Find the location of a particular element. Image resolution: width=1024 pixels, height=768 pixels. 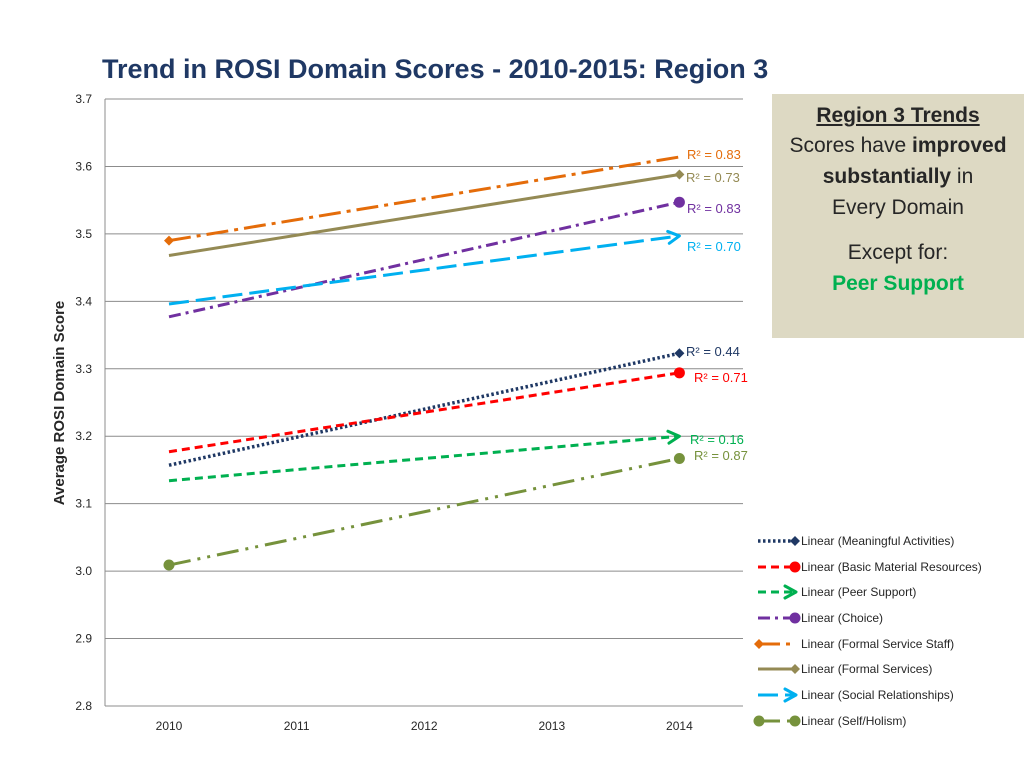

legend-label: Linear (Basic Material Resources) is located at coordinates (891, 567).